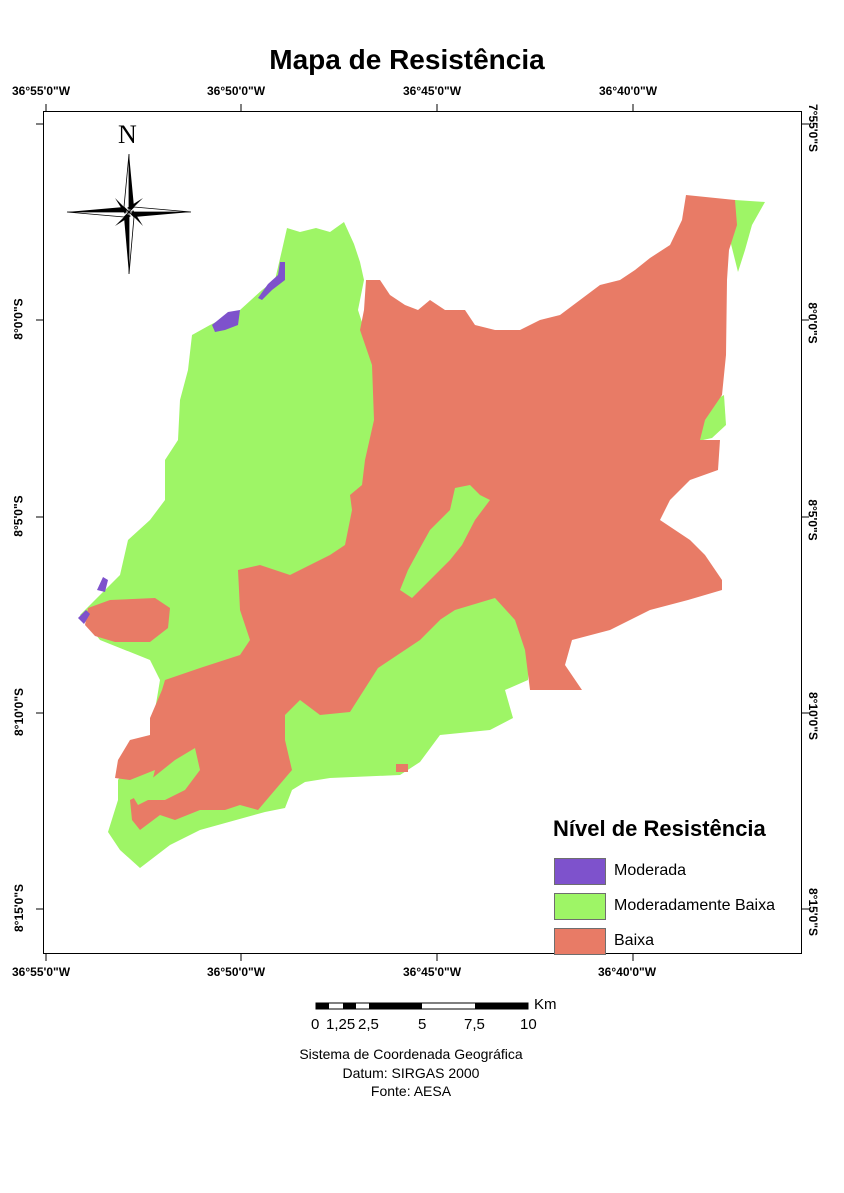 Image resolution: width=844 pixels, height=1193 pixels. What do you see at coordinates (236, 91) in the screenshot?
I see `longitude-tick-top-2: 36°50'0"W` at bounding box center [236, 91].